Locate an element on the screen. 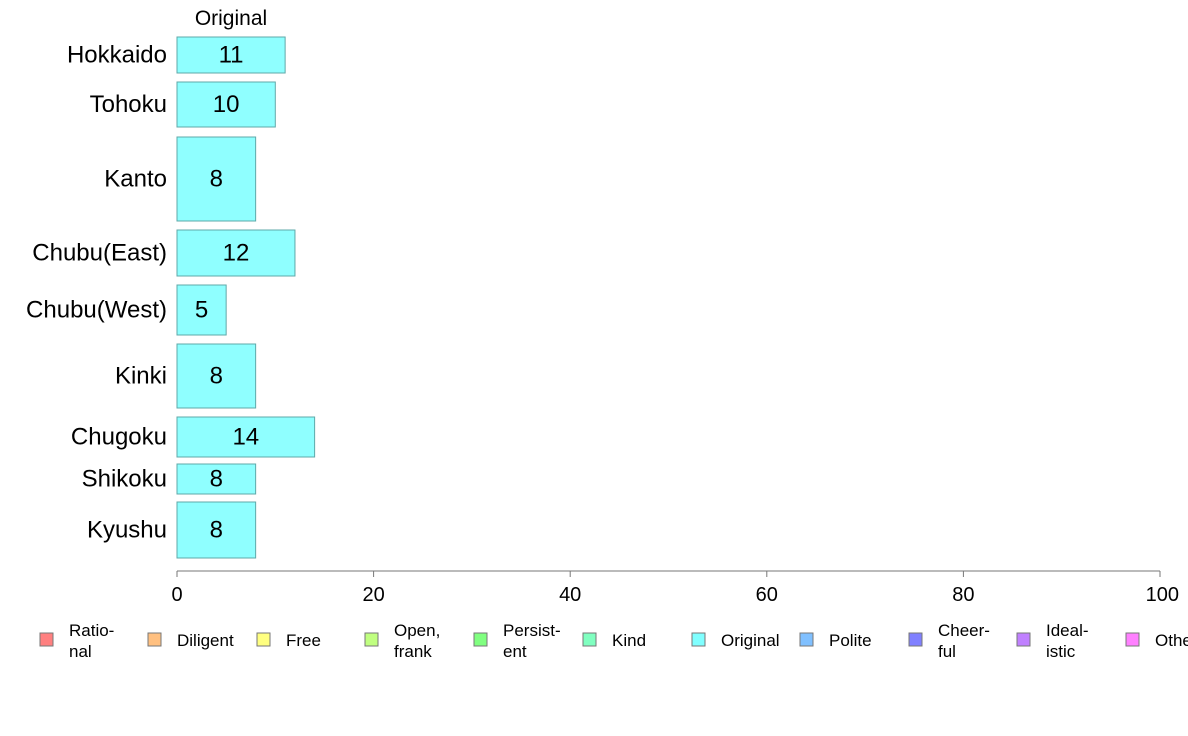 The width and height of the screenshot is (1188, 736). bar-shikoku is located at coordinates (216, 479).